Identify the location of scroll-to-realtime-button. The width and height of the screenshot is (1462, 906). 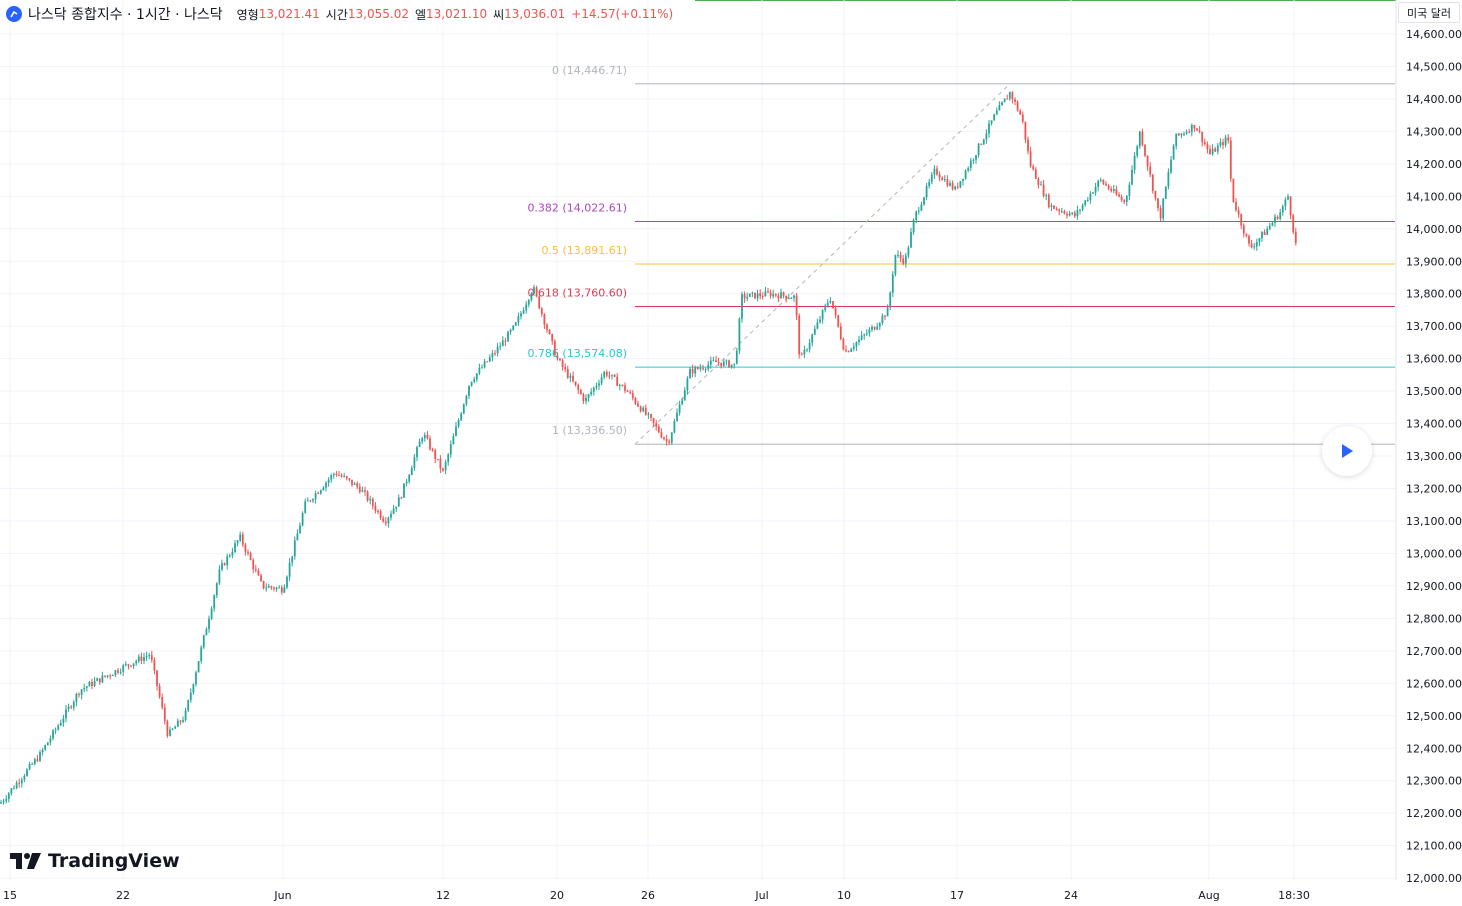
(1347, 451).